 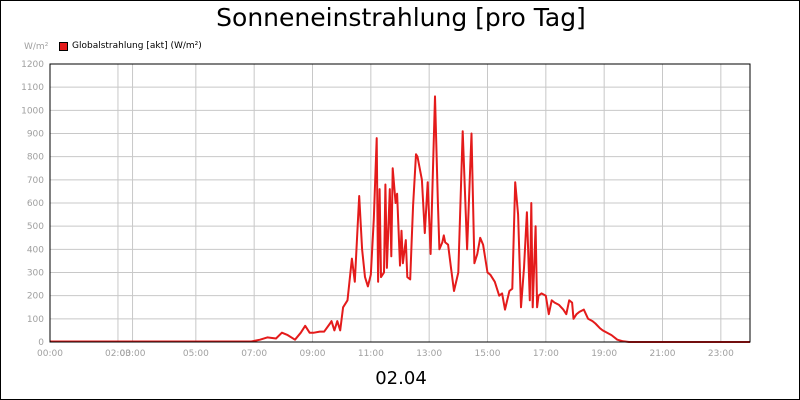 I want to click on y-axis-unit-label: W/m², so click(x=36, y=47).